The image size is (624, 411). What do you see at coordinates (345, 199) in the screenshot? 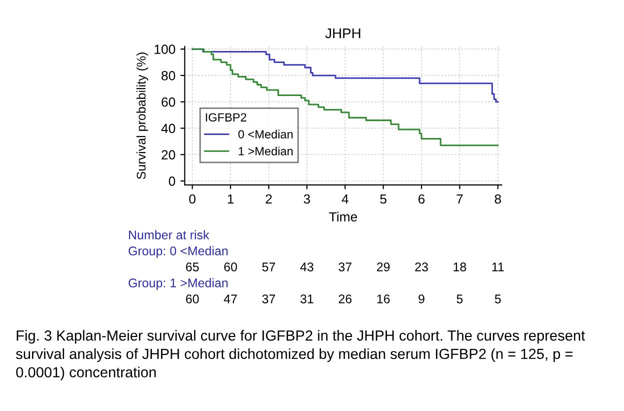
I see `x-tick-label: 4` at bounding box center [345, 199].